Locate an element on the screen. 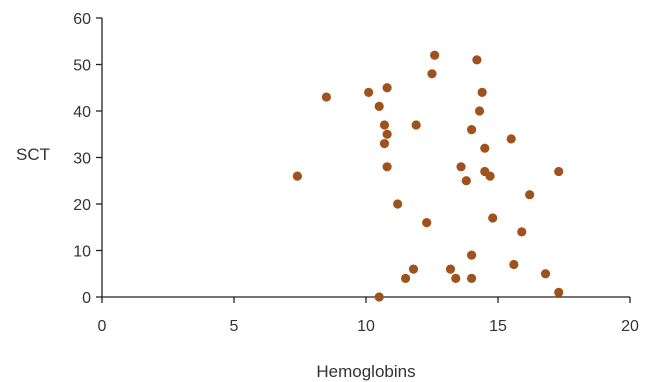 This screenshot has width=662, height=382. y-tick-label: 30 is located at coordinates (82, 159).